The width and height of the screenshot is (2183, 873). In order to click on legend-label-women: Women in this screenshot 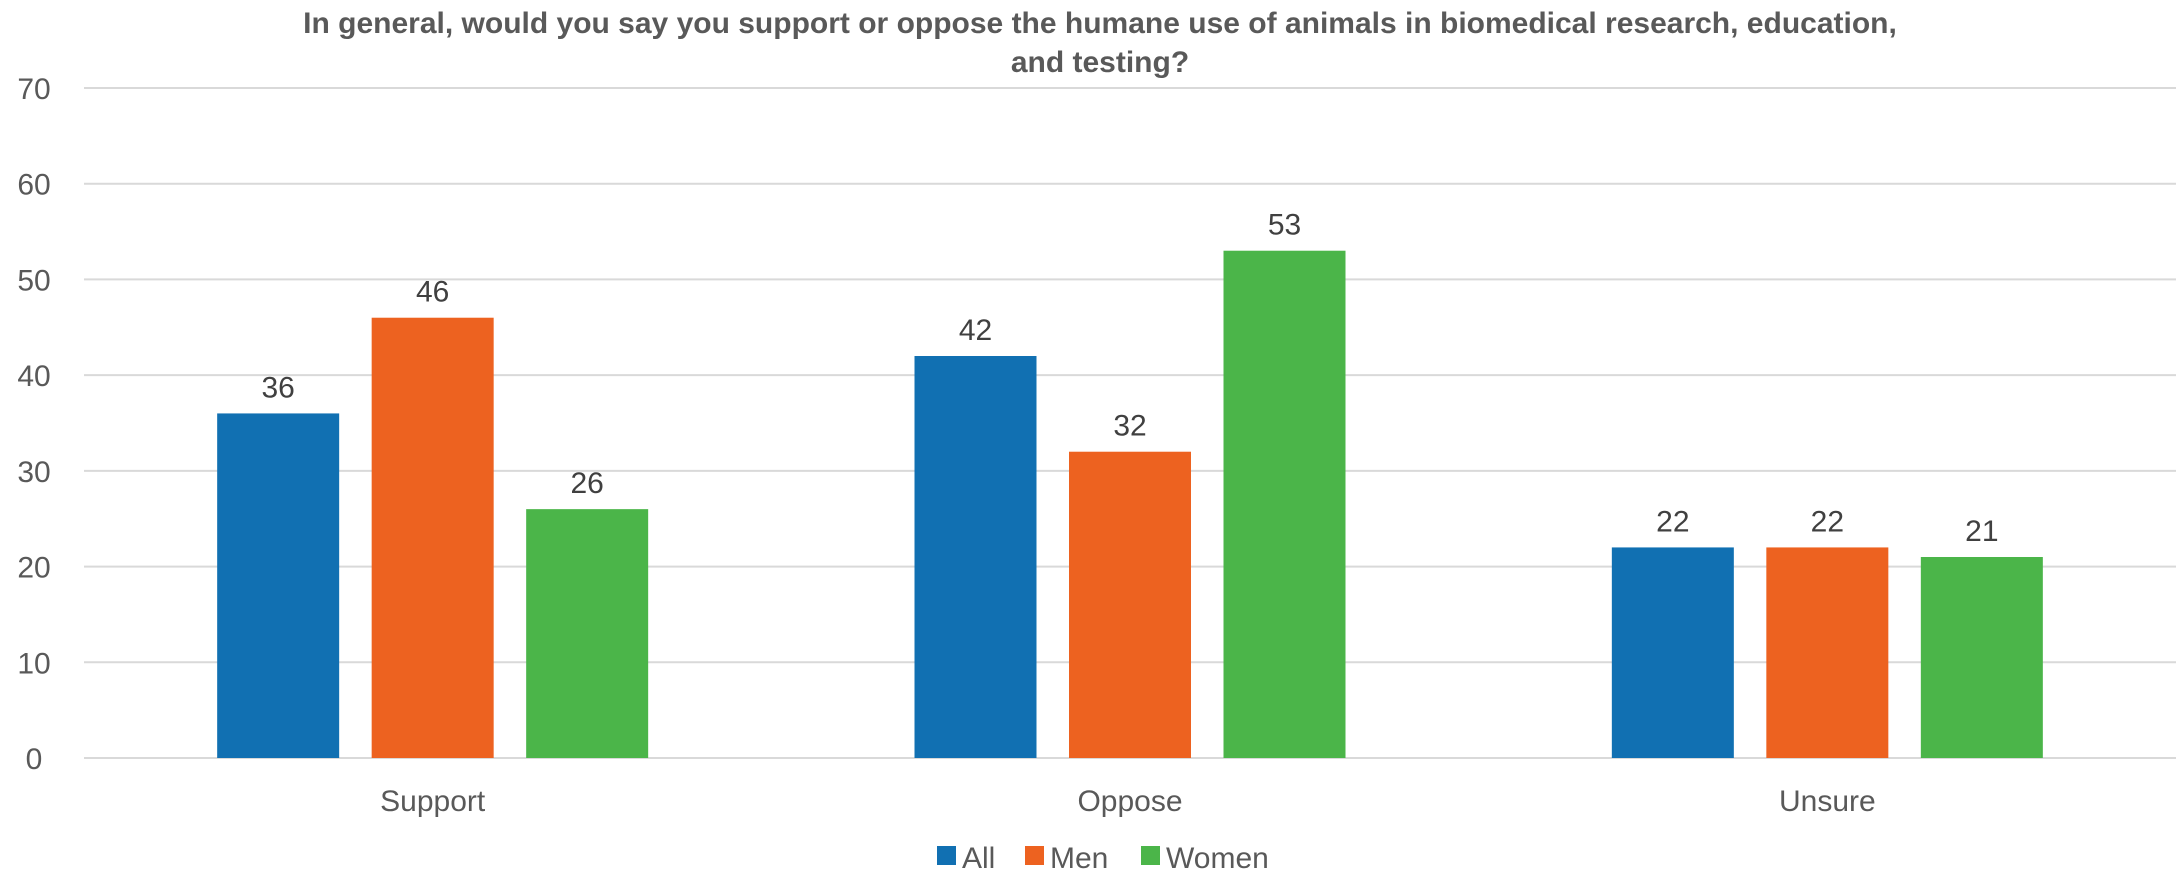, I will do `click(1217, 857)`.